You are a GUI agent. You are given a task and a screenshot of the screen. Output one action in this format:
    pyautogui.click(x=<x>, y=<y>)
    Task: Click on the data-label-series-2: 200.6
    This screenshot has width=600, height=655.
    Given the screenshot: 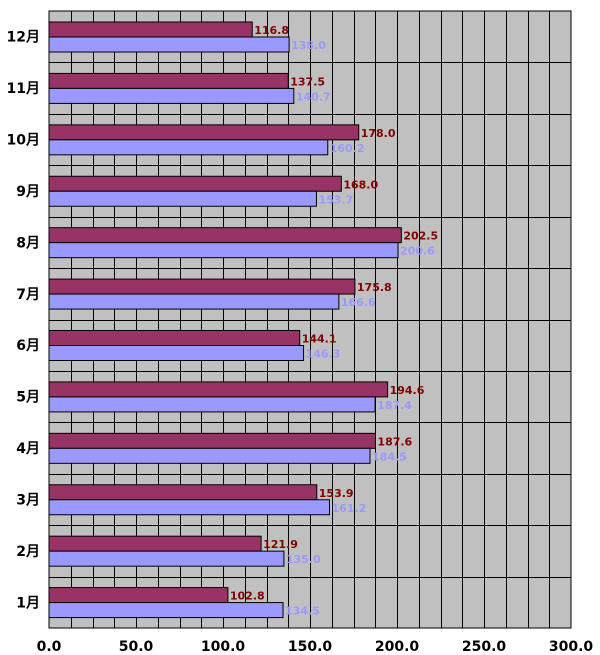 What is the action you would take?
    pyautogui.click(x=417, y=251)
    